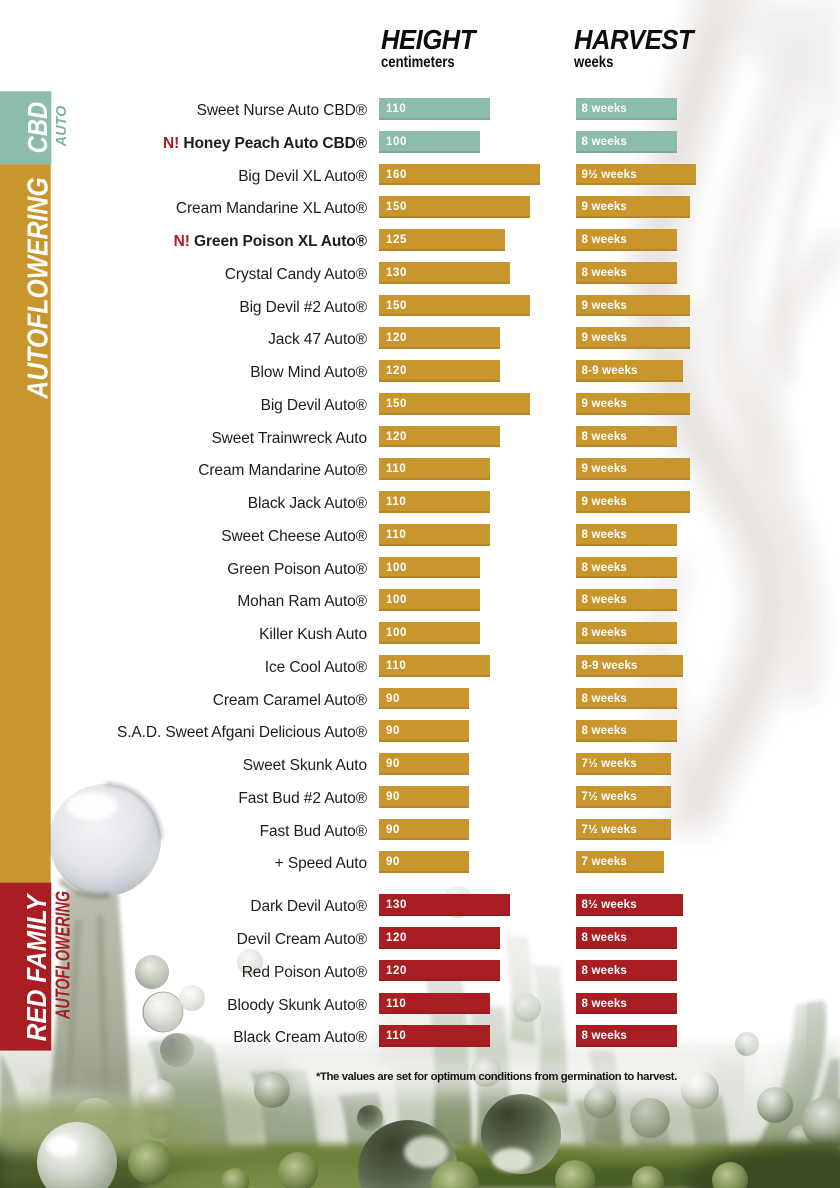 Image resolution: width=840 pixels, height=1188 pixels. Describe the element at coordinates (37, 128) in the screenshot. I see `svg-text: CBD` at that location.